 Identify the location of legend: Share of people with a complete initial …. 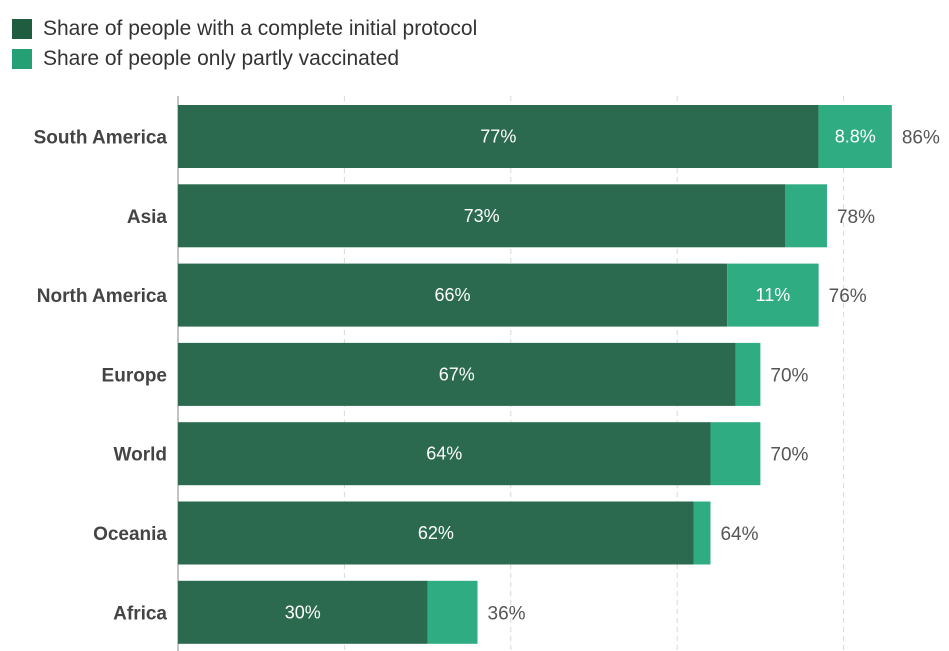
(244, 44).